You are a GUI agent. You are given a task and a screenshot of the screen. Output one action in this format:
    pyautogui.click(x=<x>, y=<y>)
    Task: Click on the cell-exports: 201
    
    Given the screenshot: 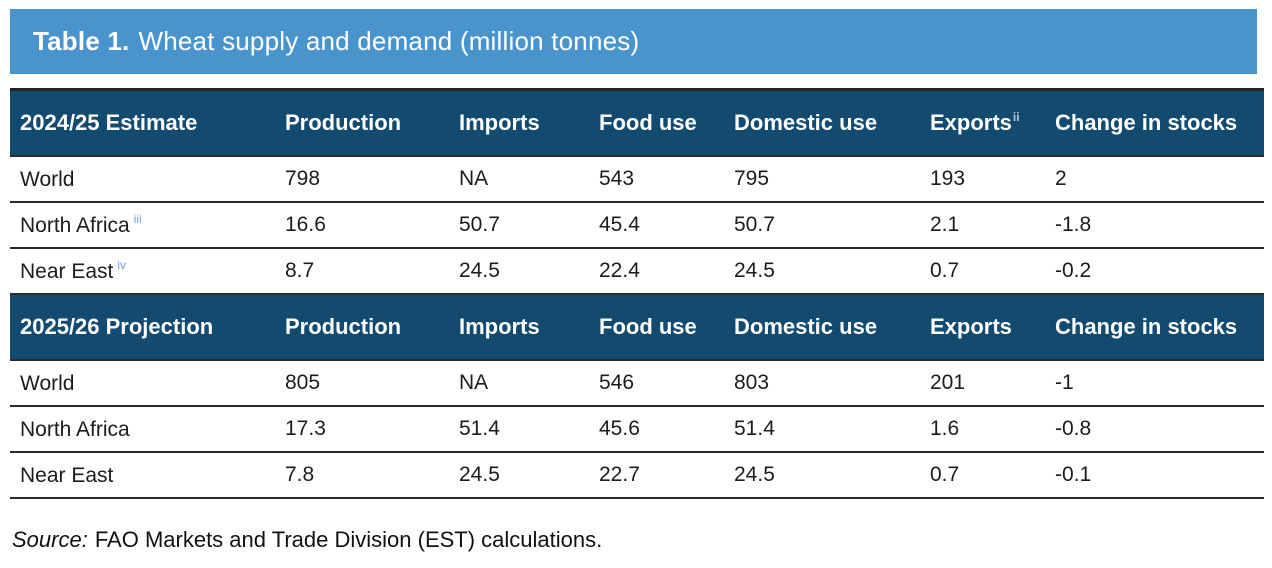 What is the action you would take?
    pyautogui.click(x=948, y=382)
    